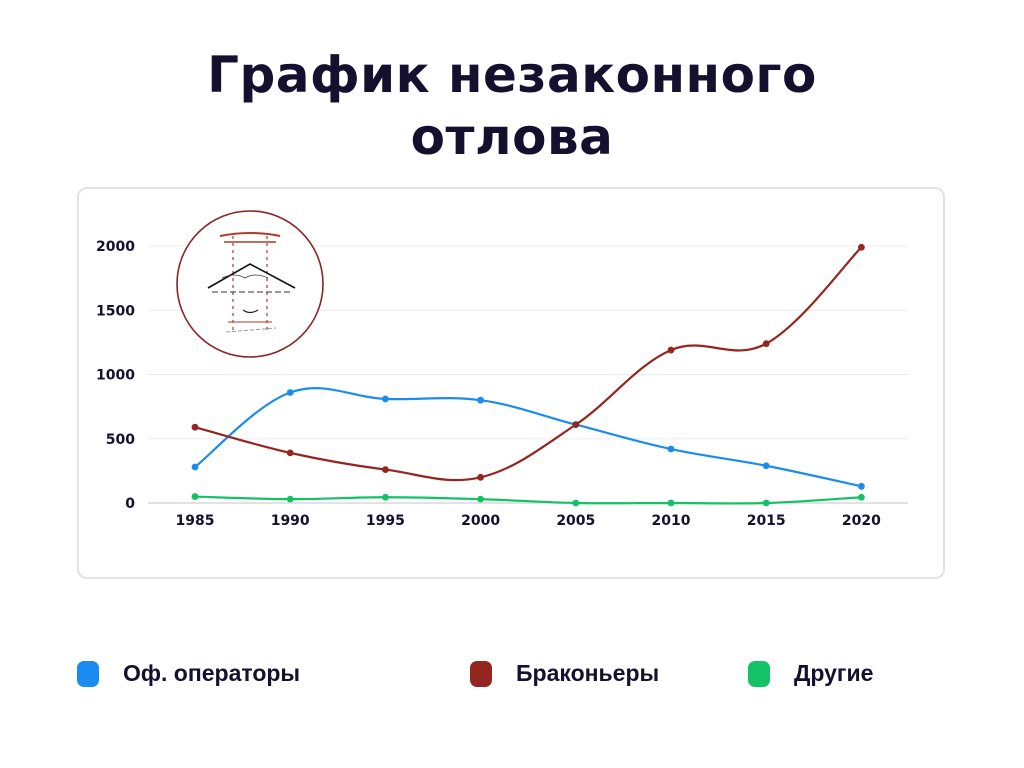 Image resolution: width=1024 pixels, height=768 pixels. I want to click on x-tick-label: 2010, so click(671, 521).